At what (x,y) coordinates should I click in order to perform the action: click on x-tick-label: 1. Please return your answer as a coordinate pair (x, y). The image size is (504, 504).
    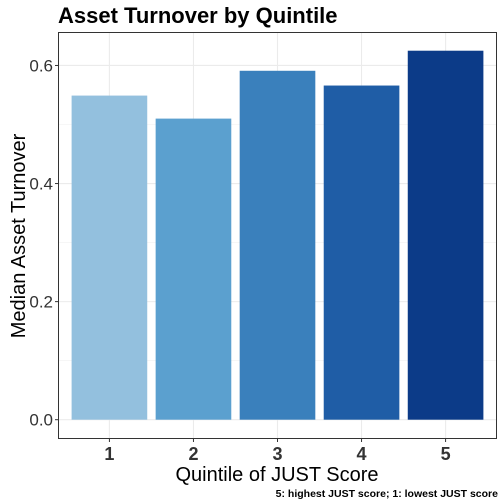
    Looking at the image, I should click on (109, 454).